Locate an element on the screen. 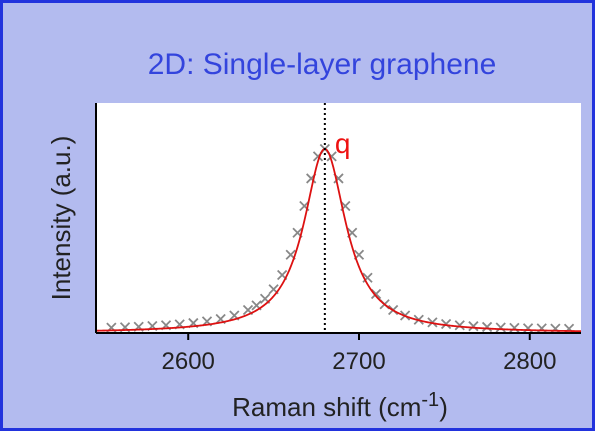 The width and height of the screenshot is (595, 431). x-axis-label-exponent: -1 is located at coordinates (430, 400).